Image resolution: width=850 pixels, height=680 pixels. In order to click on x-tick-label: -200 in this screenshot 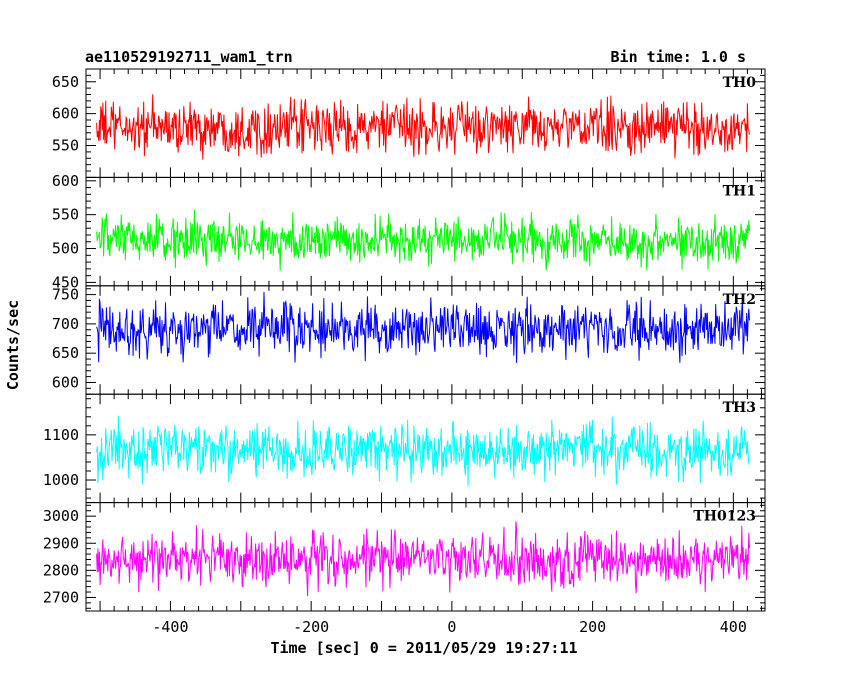, I will do `click(311, 627)`.